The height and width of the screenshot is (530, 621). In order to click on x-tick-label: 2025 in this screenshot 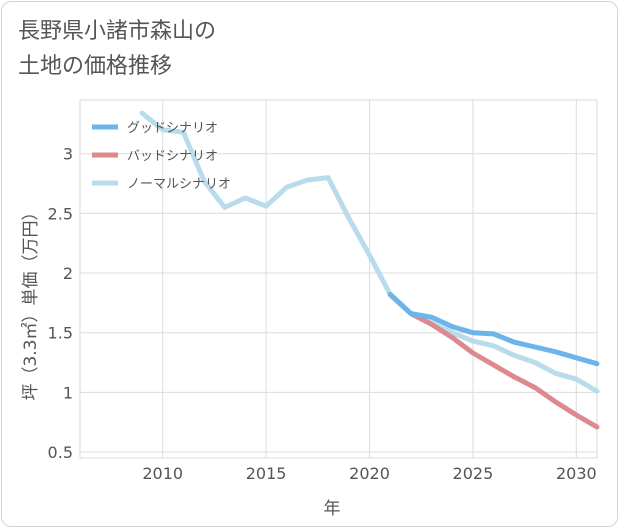, I will do `click(473, 473)`.